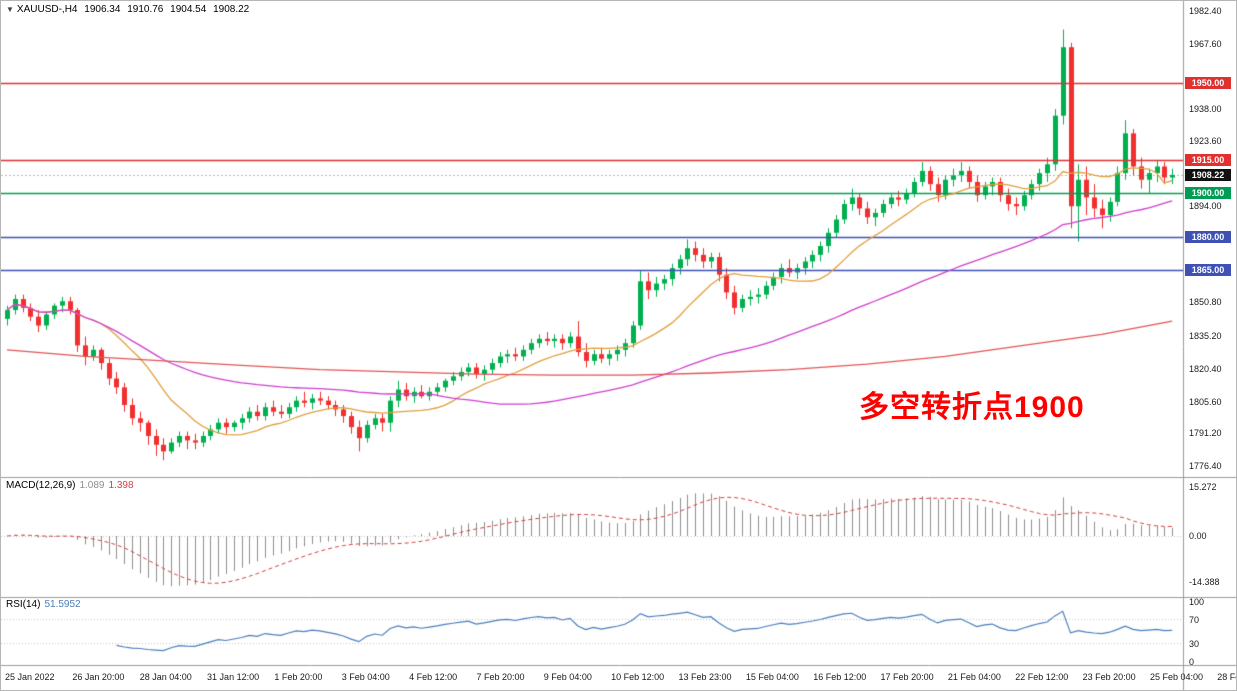 This screenshot has width=1237, height=691. Describe the element at coordinates (1208, 237) in the screenshot. I see `price-line-badge: 1880.00` at that location.